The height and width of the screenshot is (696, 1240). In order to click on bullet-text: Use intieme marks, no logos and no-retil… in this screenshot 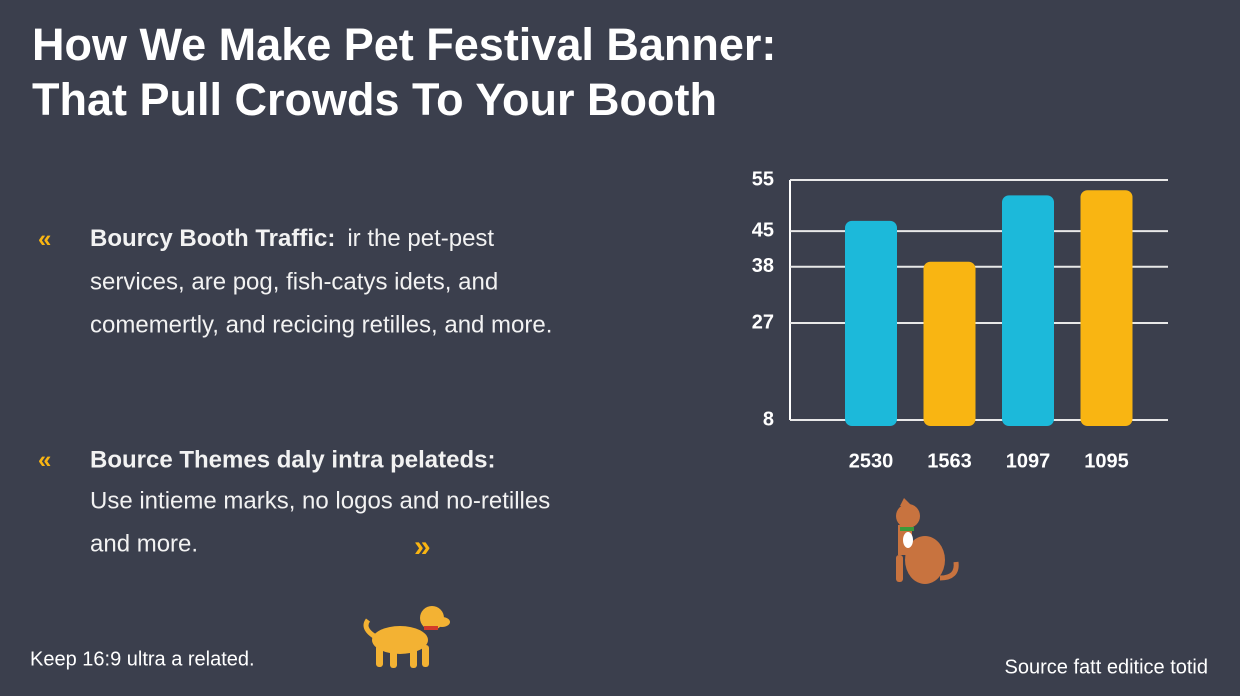, I will do `click(320, 500)`.